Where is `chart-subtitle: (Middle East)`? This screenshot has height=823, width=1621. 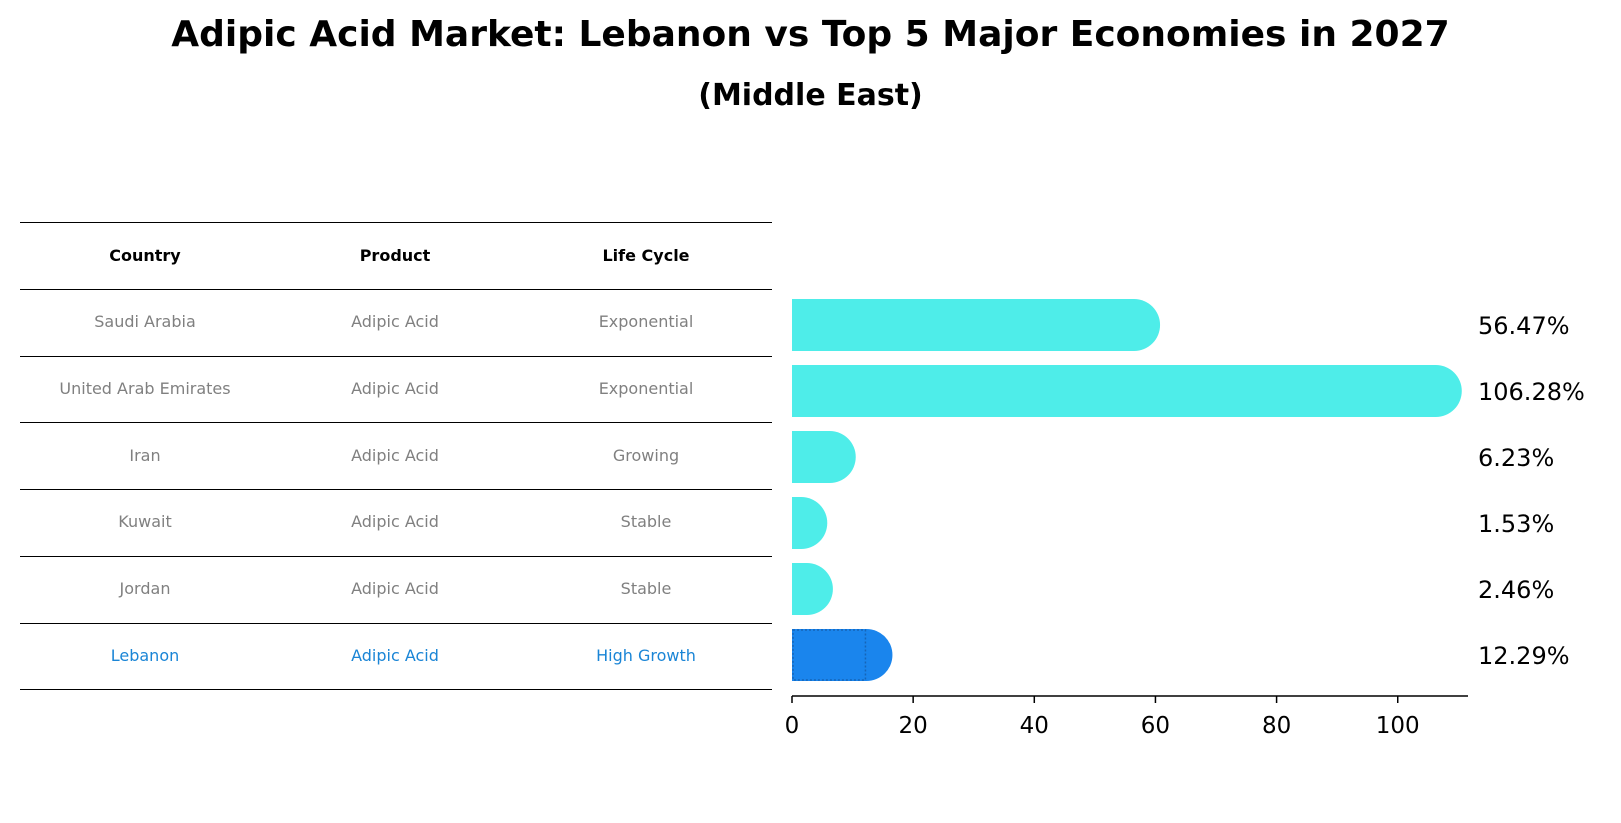 chart-subtitle: (Middle East) is located at coordinates (810, 95).